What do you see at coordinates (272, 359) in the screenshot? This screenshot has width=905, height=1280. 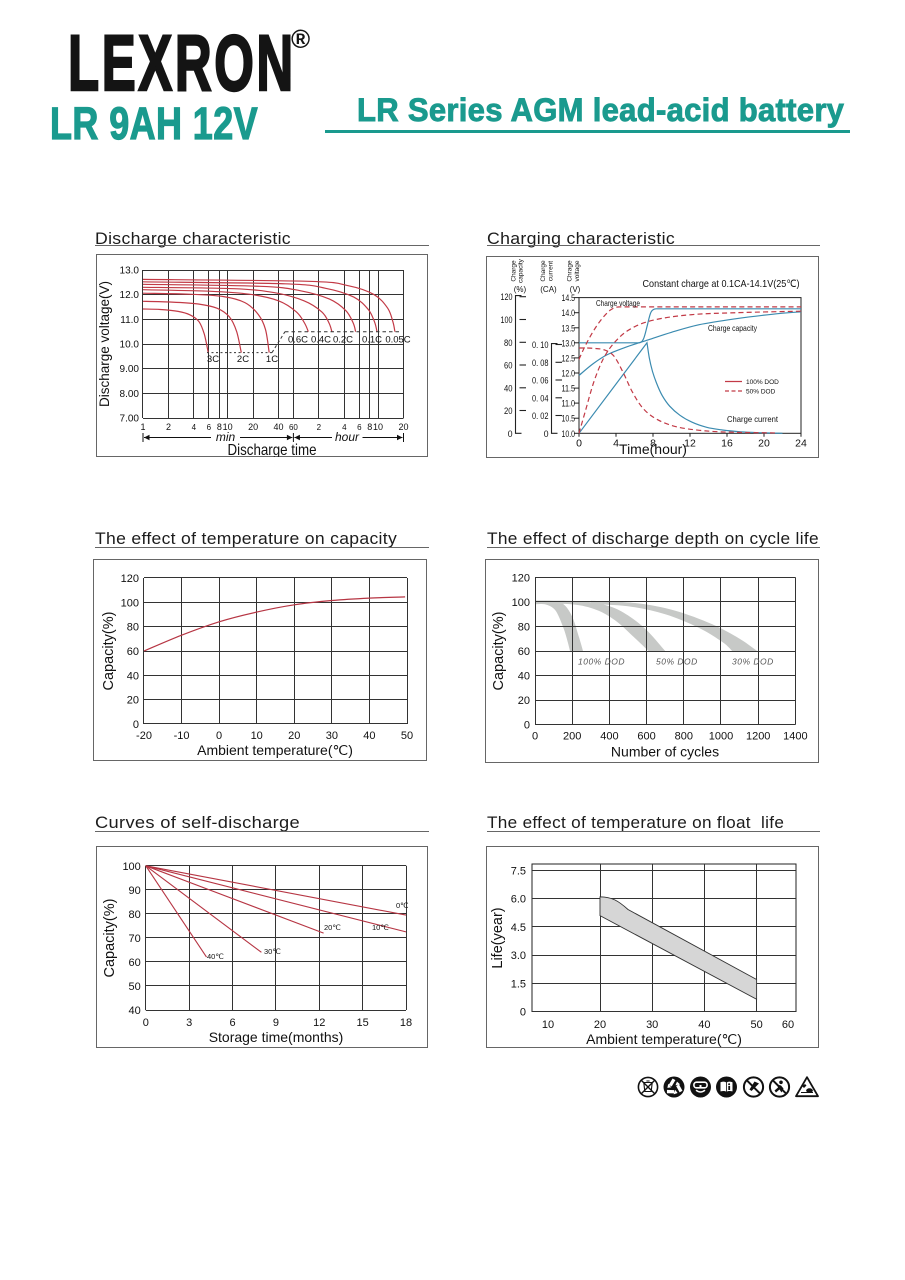 I see `svg-text: 1C` at bounding box center [272, 359].